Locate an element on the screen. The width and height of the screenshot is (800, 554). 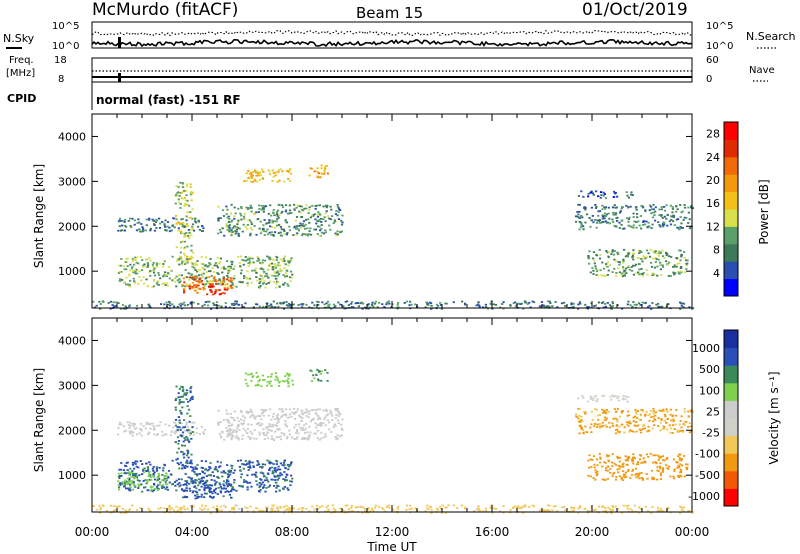
cpid-row: CPID normal (fast) -151 RF is located at coordinates (124, 96).